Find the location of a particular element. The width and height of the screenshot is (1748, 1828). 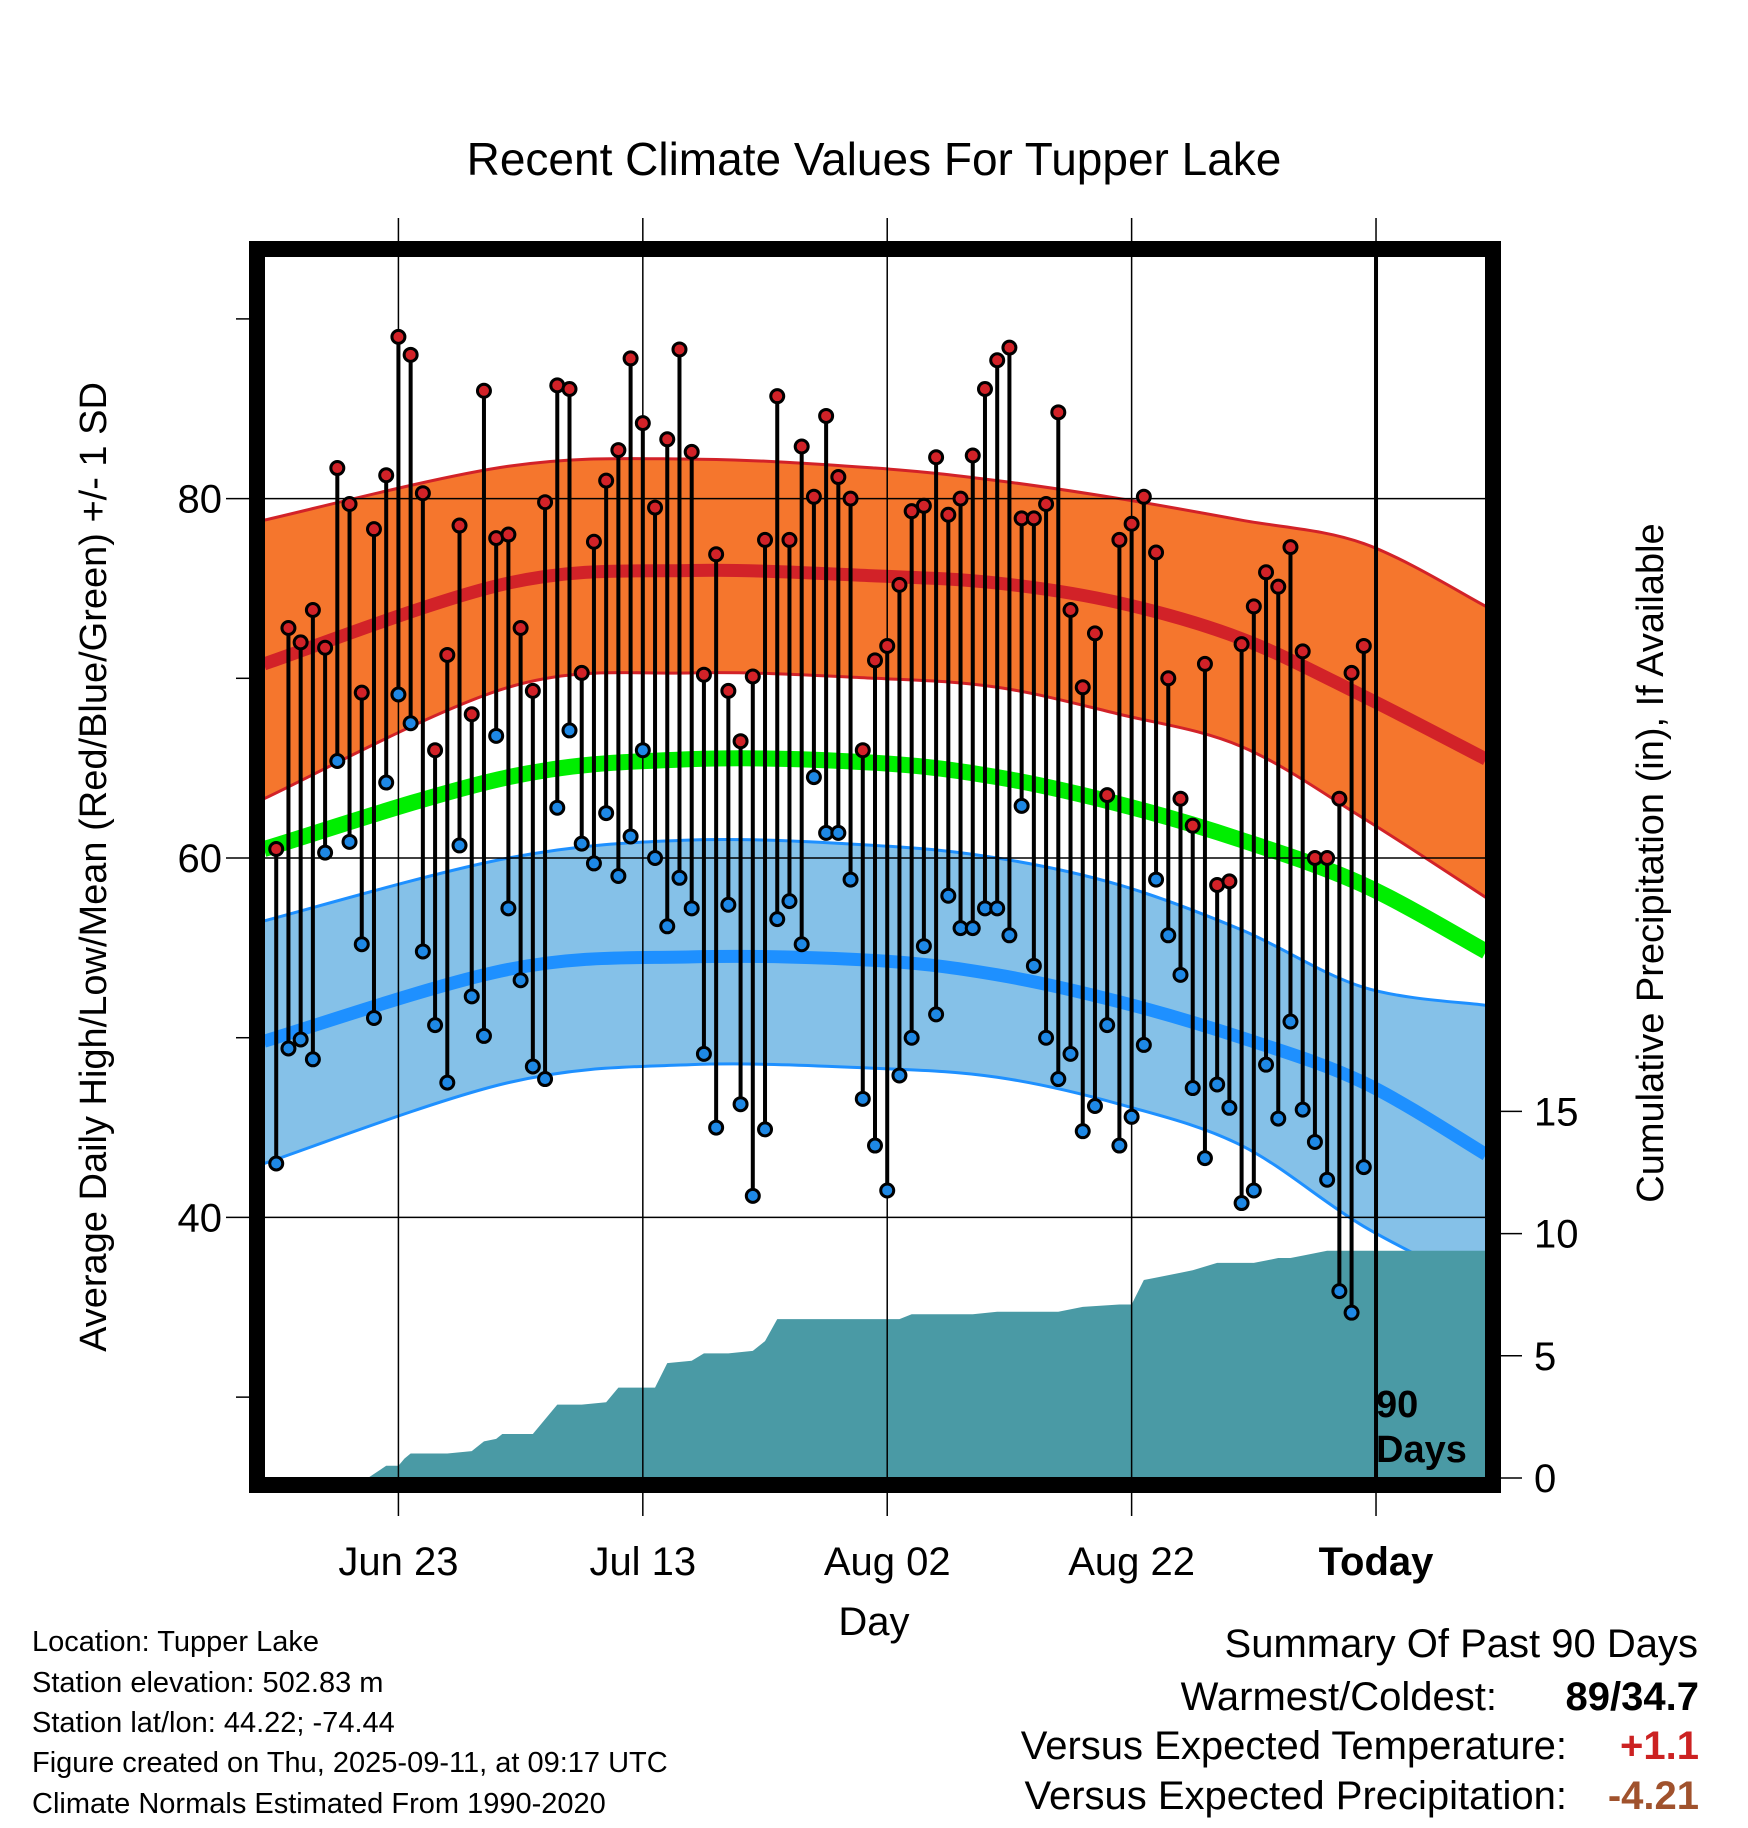

summary-warm-cold-label: Warmest/Coldest: is located at coordinates (1338, 1697).